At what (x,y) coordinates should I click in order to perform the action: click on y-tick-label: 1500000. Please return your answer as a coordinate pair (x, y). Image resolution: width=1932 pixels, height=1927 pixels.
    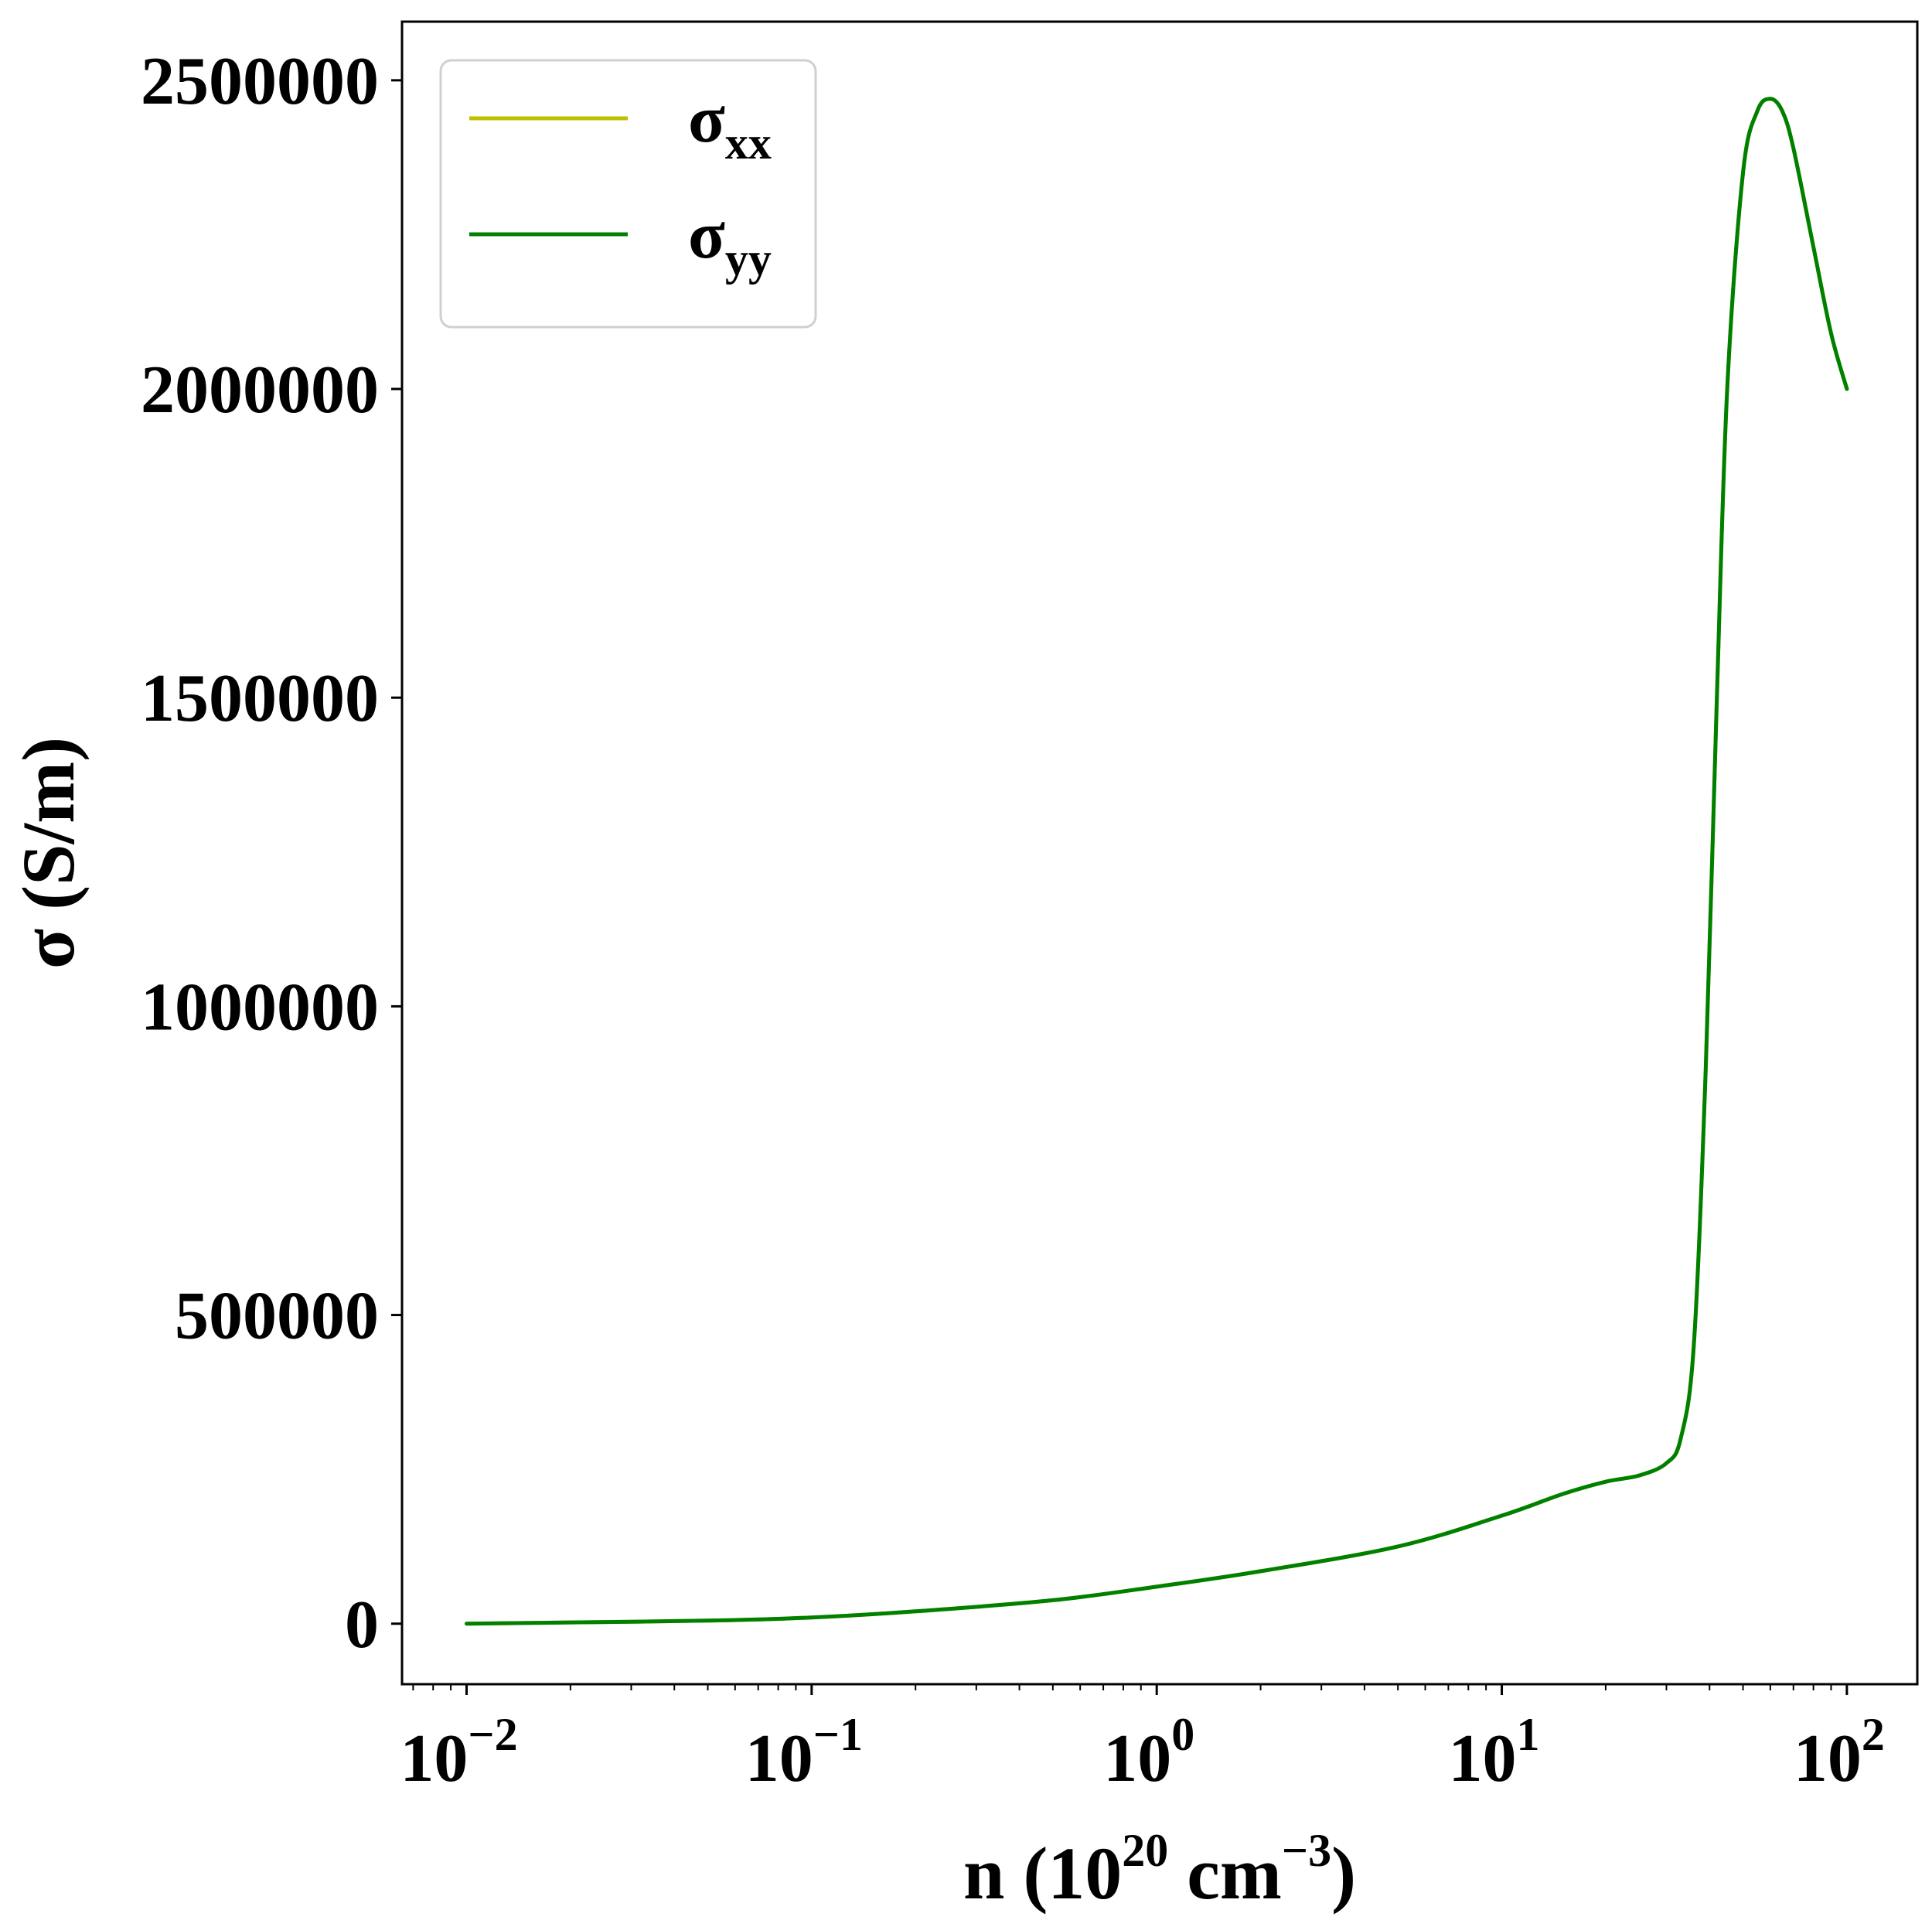
    Looking at the image, I should click on (260, 698).